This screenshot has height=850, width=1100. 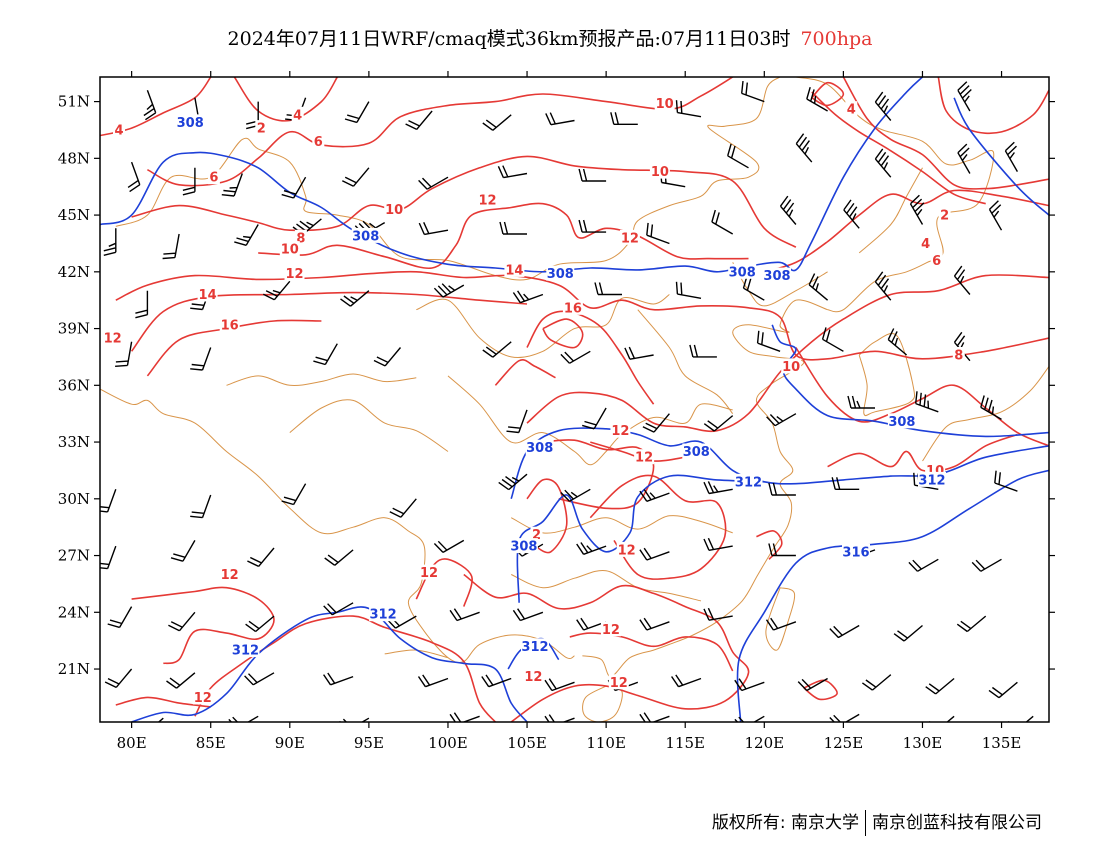 What do you see at coordinates (844, 743) in the screenshot?
I see `lon-tick-label: 125E` at bounding box center [844, 743].